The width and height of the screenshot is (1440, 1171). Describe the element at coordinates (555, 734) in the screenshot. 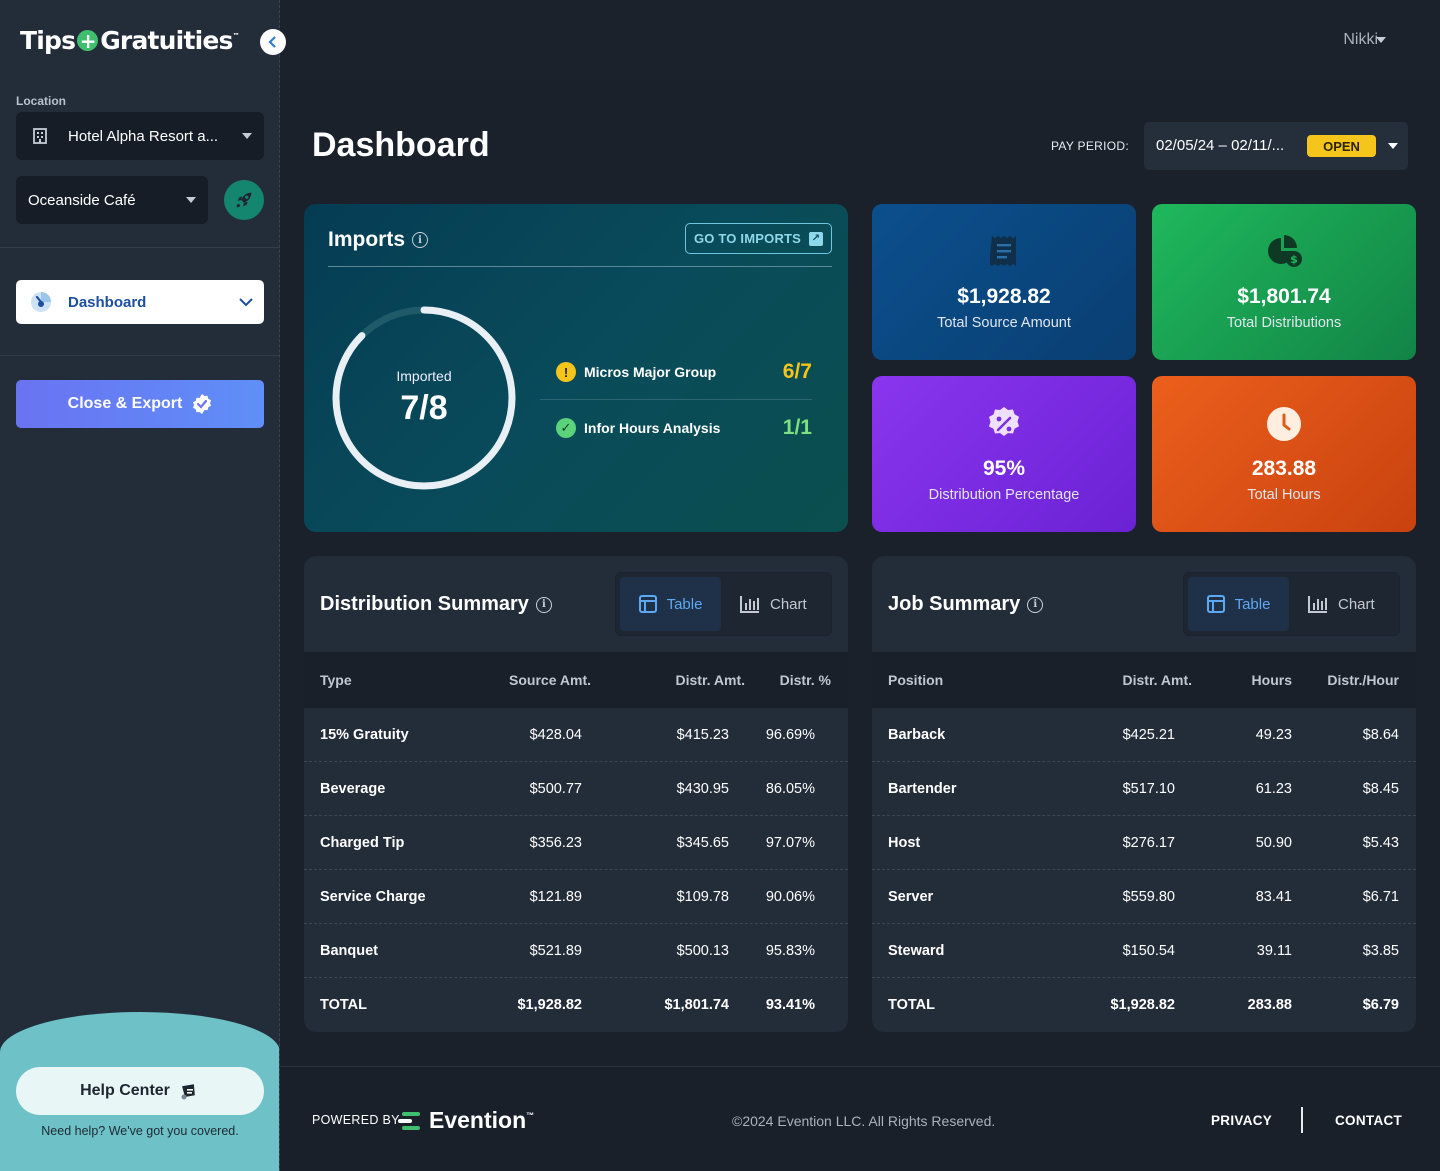

I see `row-value: $428.04` at that location.